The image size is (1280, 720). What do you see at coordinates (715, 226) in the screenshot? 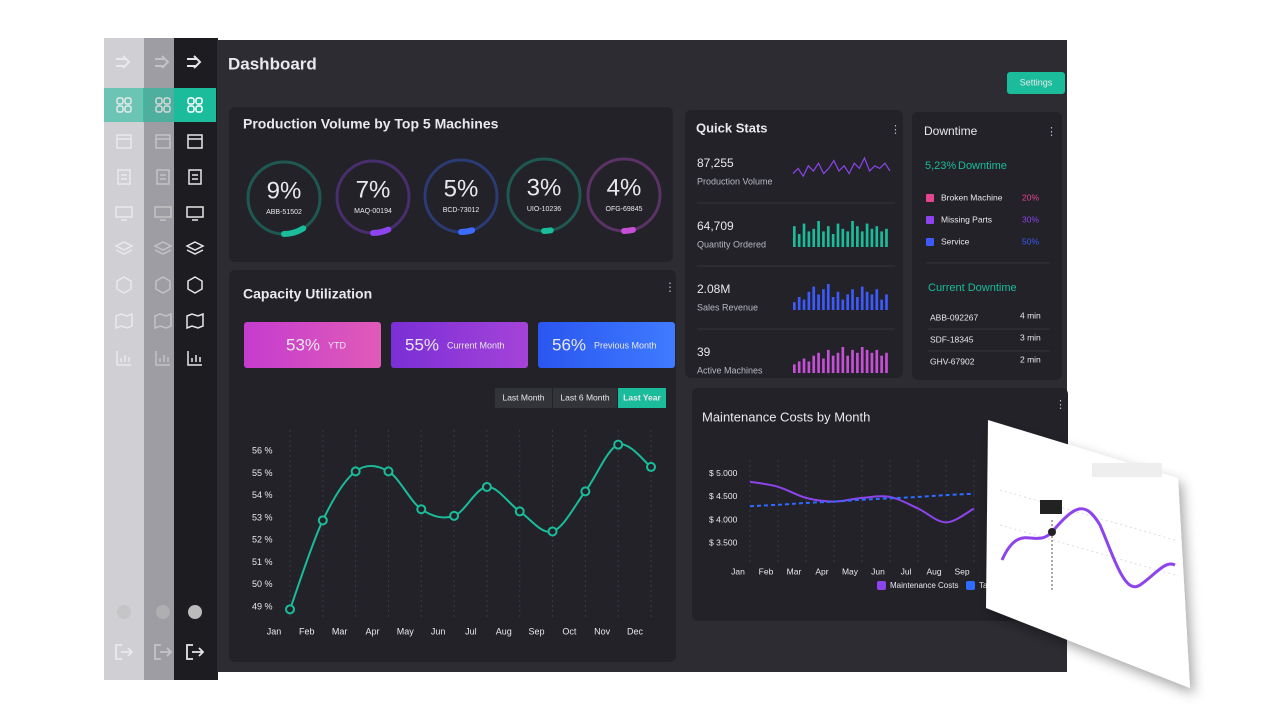
I see `stat-value: 64,709` at bounding box center [715, 226].